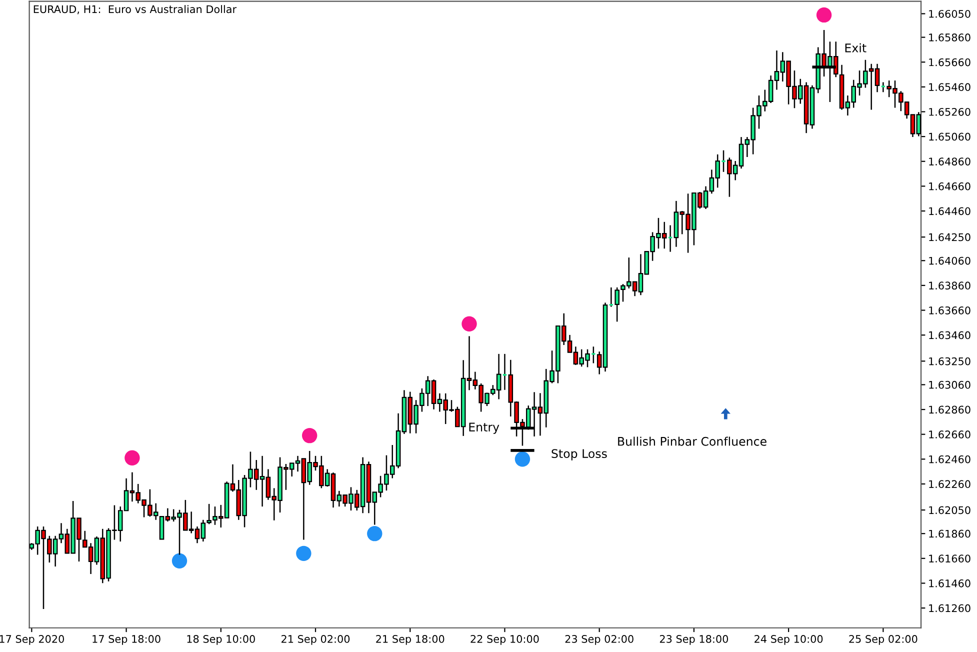 This screenshot has width=977, height=652. I want to click on y-tick-label: 1.65660, so click(949, 62).